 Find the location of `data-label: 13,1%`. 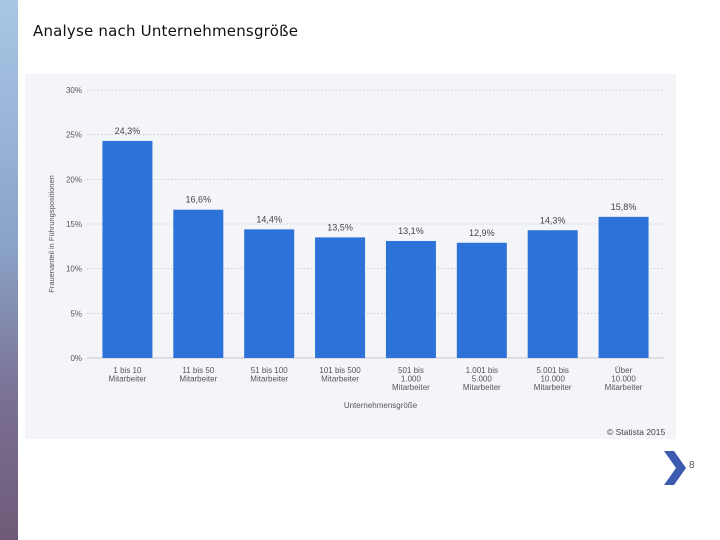

data-label: 13,1% is located at coordinates (411, 231).